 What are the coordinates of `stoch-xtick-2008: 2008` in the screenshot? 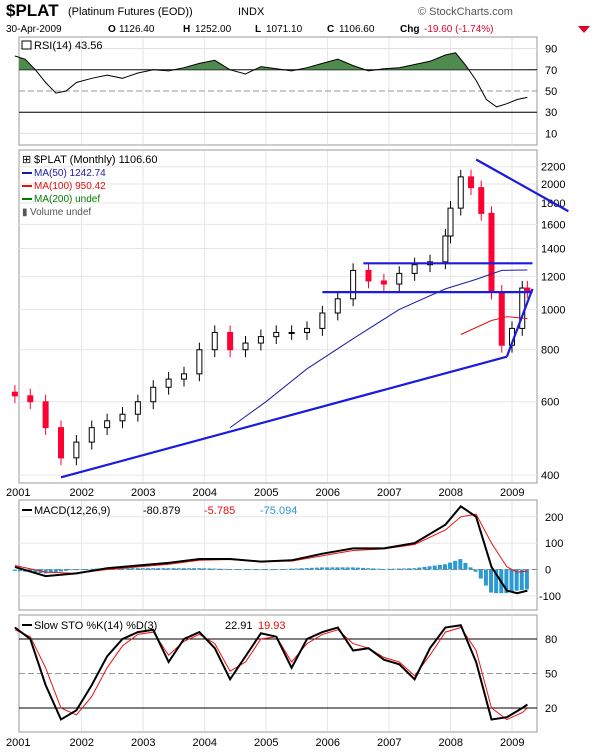 It's located at (451, 743).